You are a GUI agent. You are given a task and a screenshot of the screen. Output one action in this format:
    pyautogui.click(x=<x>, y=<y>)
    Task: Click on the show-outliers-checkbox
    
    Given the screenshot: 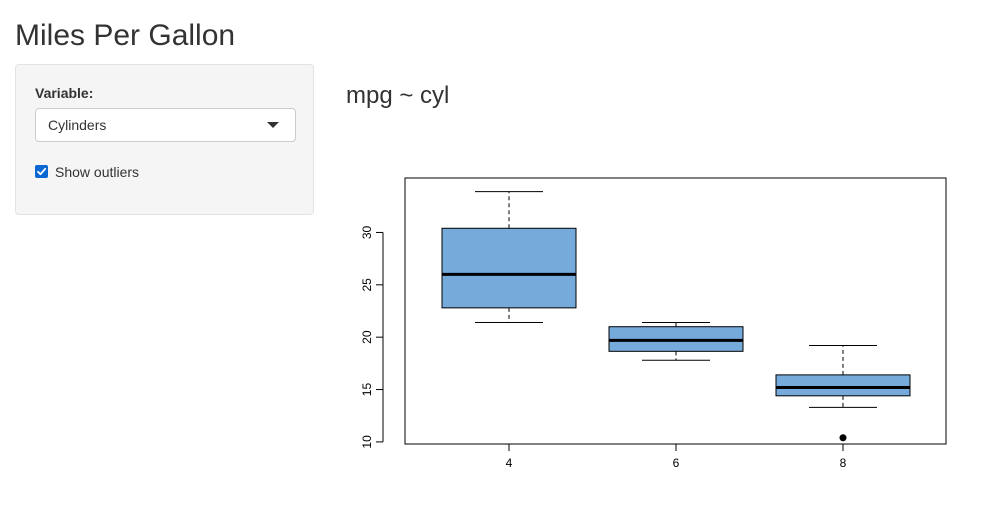 What is the action you would take?
    pyautogui.click(x=41, y=171)
    